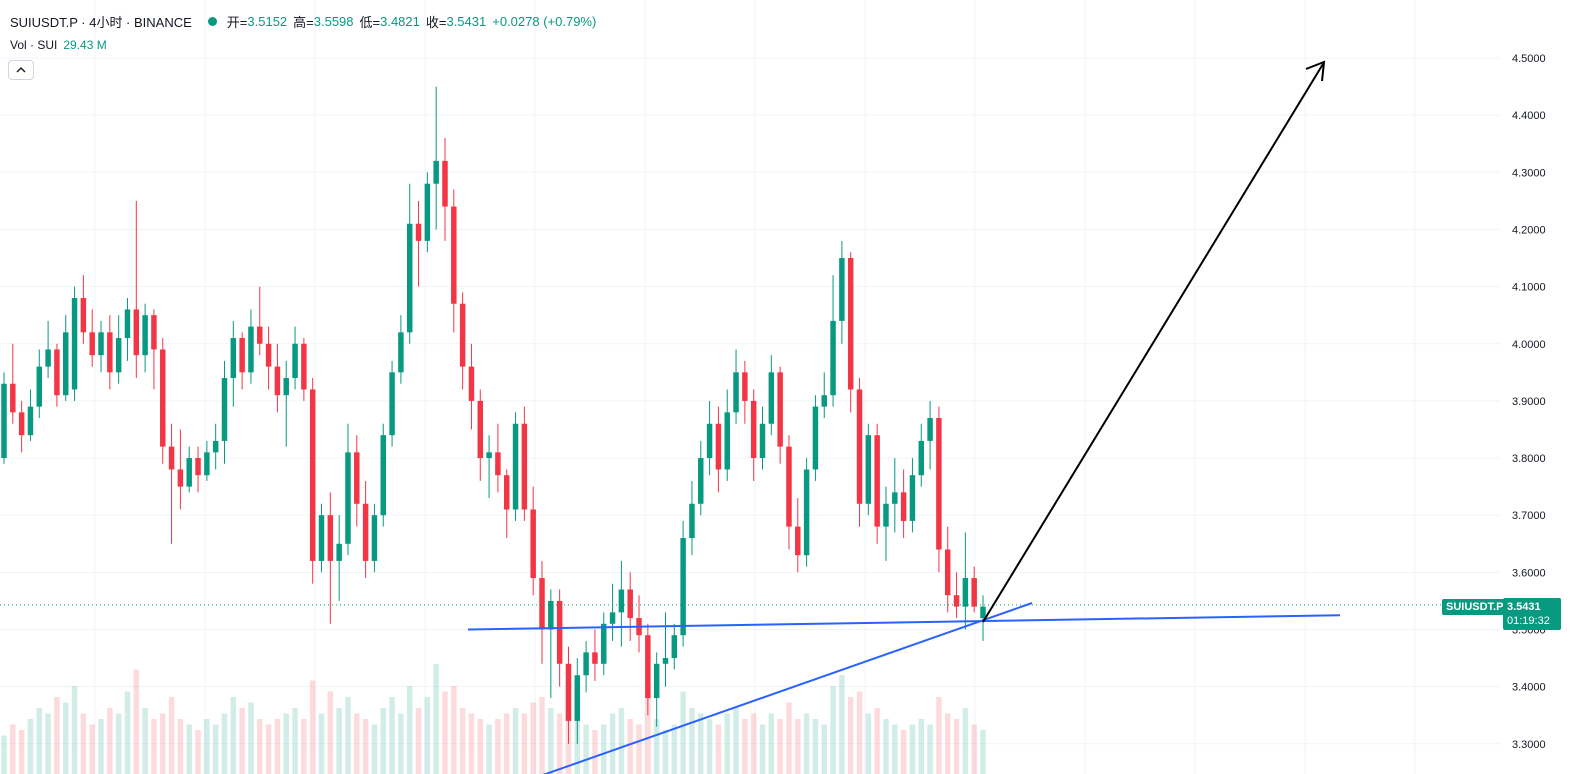  I want to click on horizontal-support-trendline, so click(904, 622).